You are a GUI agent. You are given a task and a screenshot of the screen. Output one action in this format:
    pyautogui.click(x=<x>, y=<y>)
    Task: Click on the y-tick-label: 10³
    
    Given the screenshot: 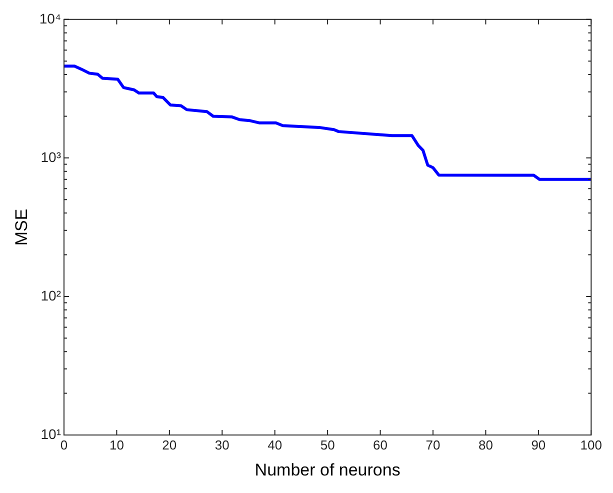 What is the action you would take?
    pyautogui.click(x=51, y=156)
    